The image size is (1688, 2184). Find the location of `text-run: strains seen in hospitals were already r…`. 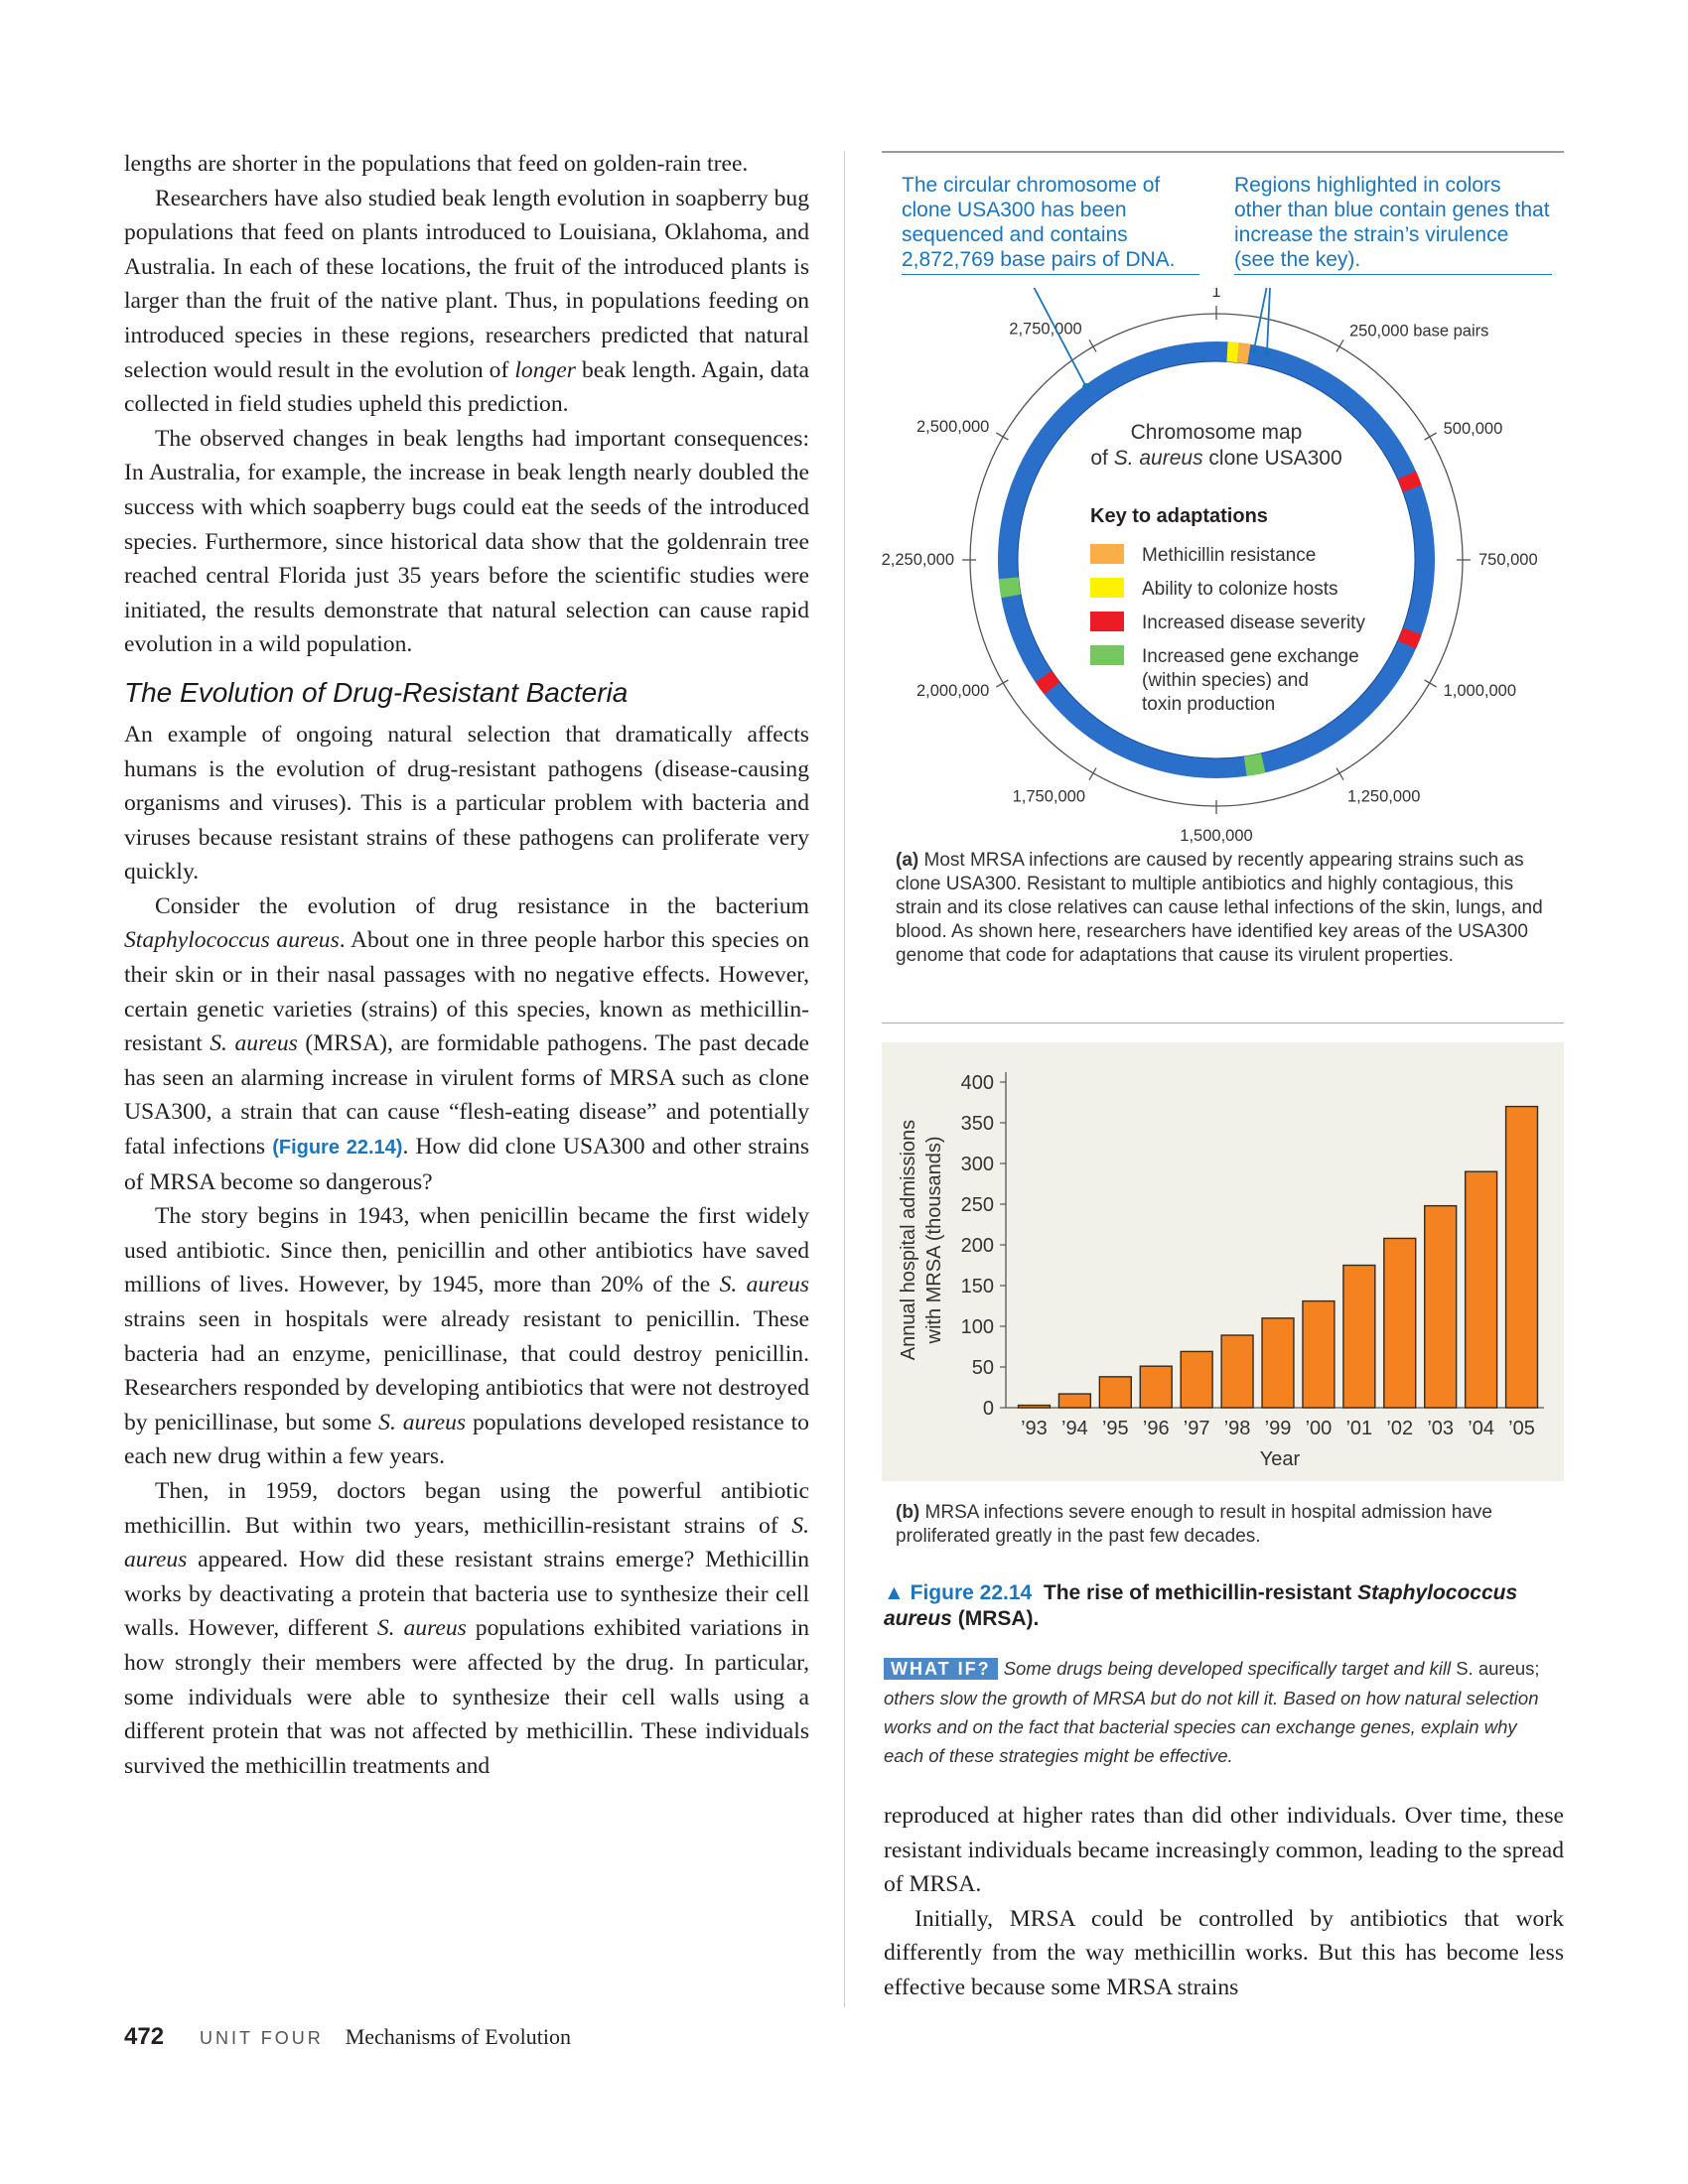

text-run: strains seen in hospitals were already r… is located at coordinates (466, 1370).